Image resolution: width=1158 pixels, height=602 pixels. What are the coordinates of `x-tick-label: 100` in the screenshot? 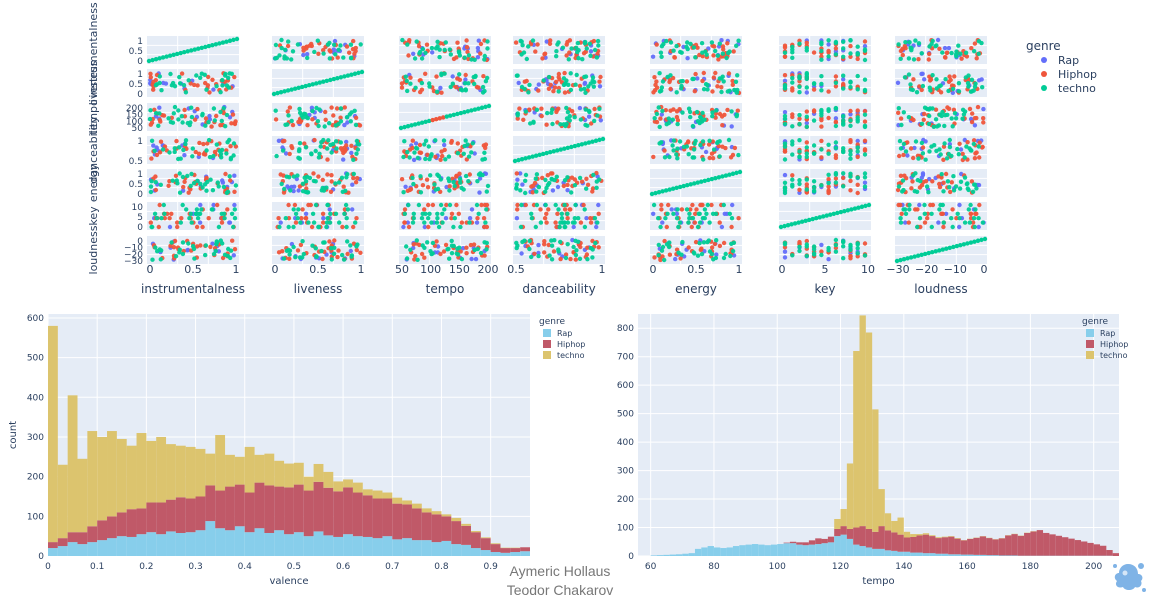 It's located at (430, 269).